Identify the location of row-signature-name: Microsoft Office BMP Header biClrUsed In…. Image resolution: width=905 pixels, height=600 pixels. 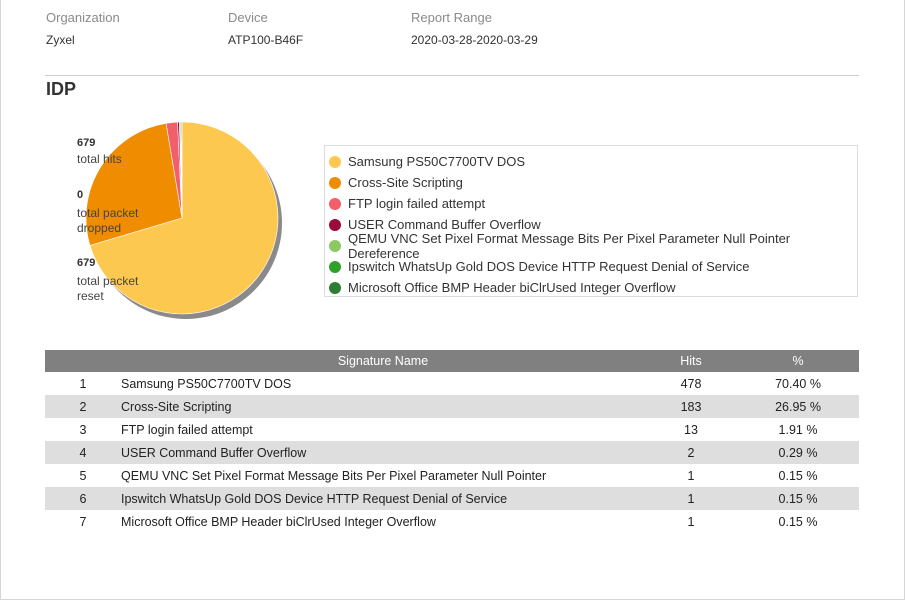
(278, 521).